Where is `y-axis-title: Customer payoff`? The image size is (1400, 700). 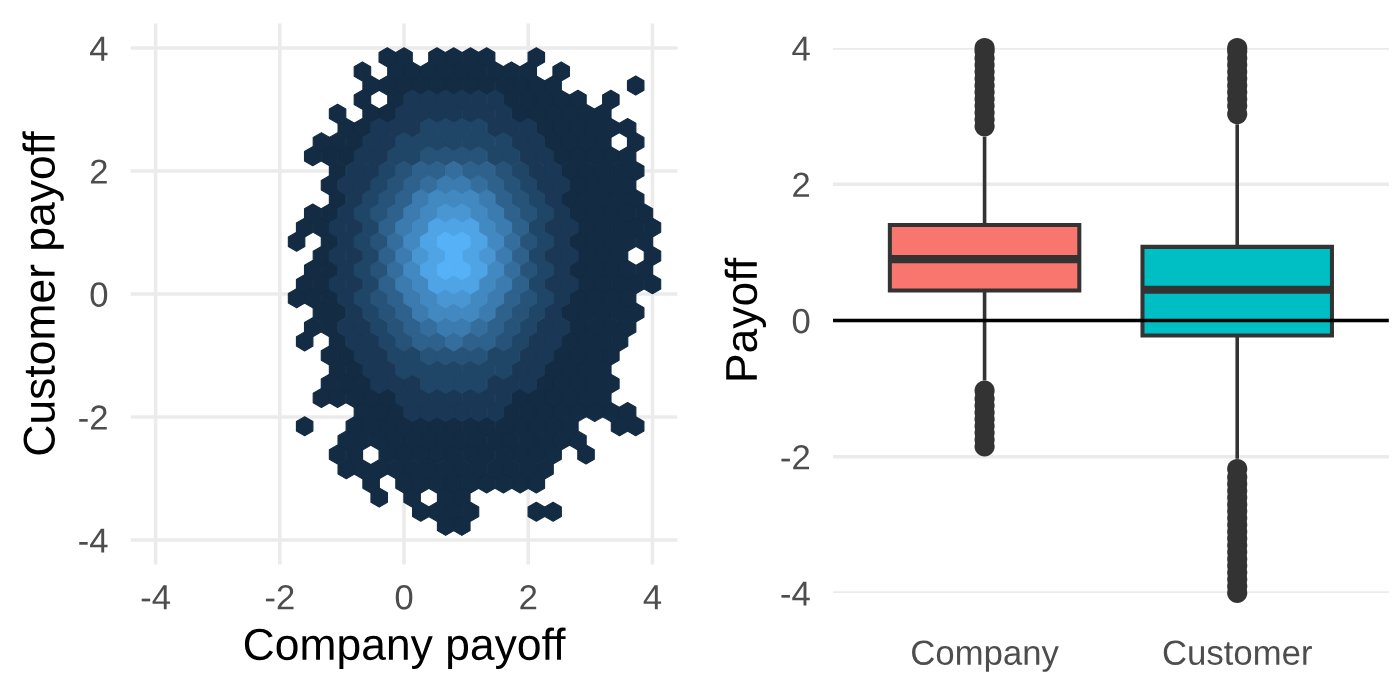
y-axis-title: Customer payoff is located at coordinates (43, 293).